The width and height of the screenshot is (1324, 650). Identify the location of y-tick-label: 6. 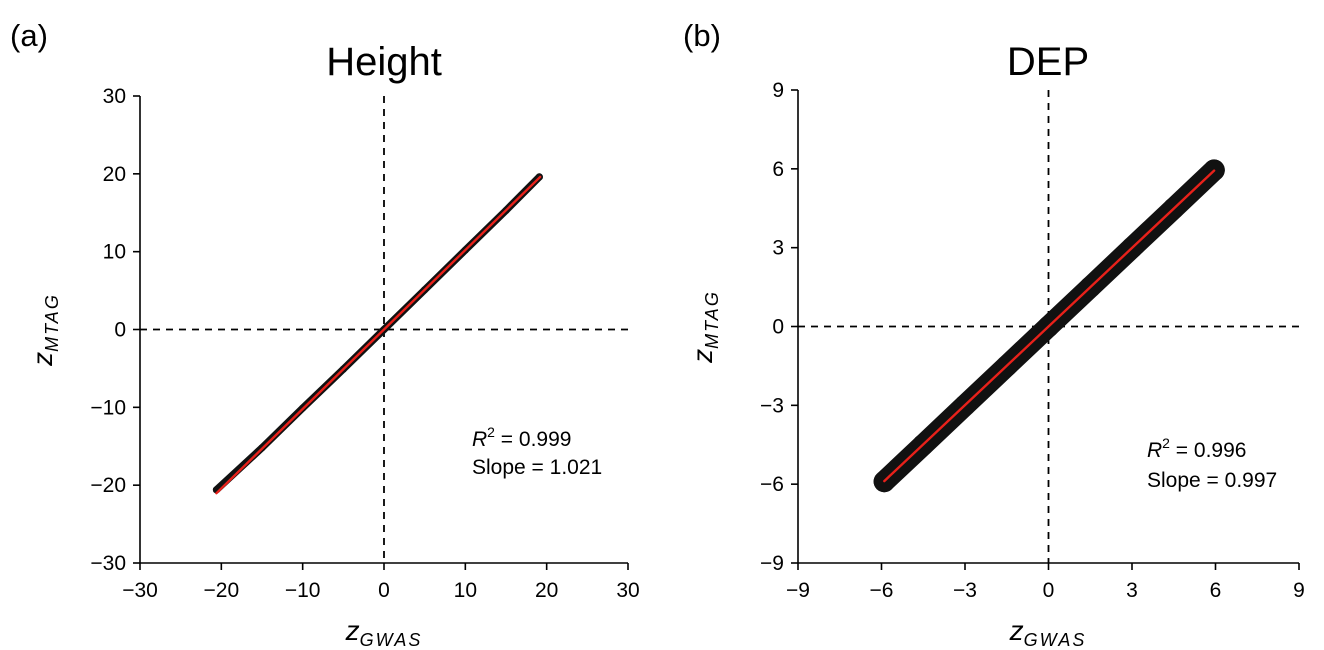
(778, 169).